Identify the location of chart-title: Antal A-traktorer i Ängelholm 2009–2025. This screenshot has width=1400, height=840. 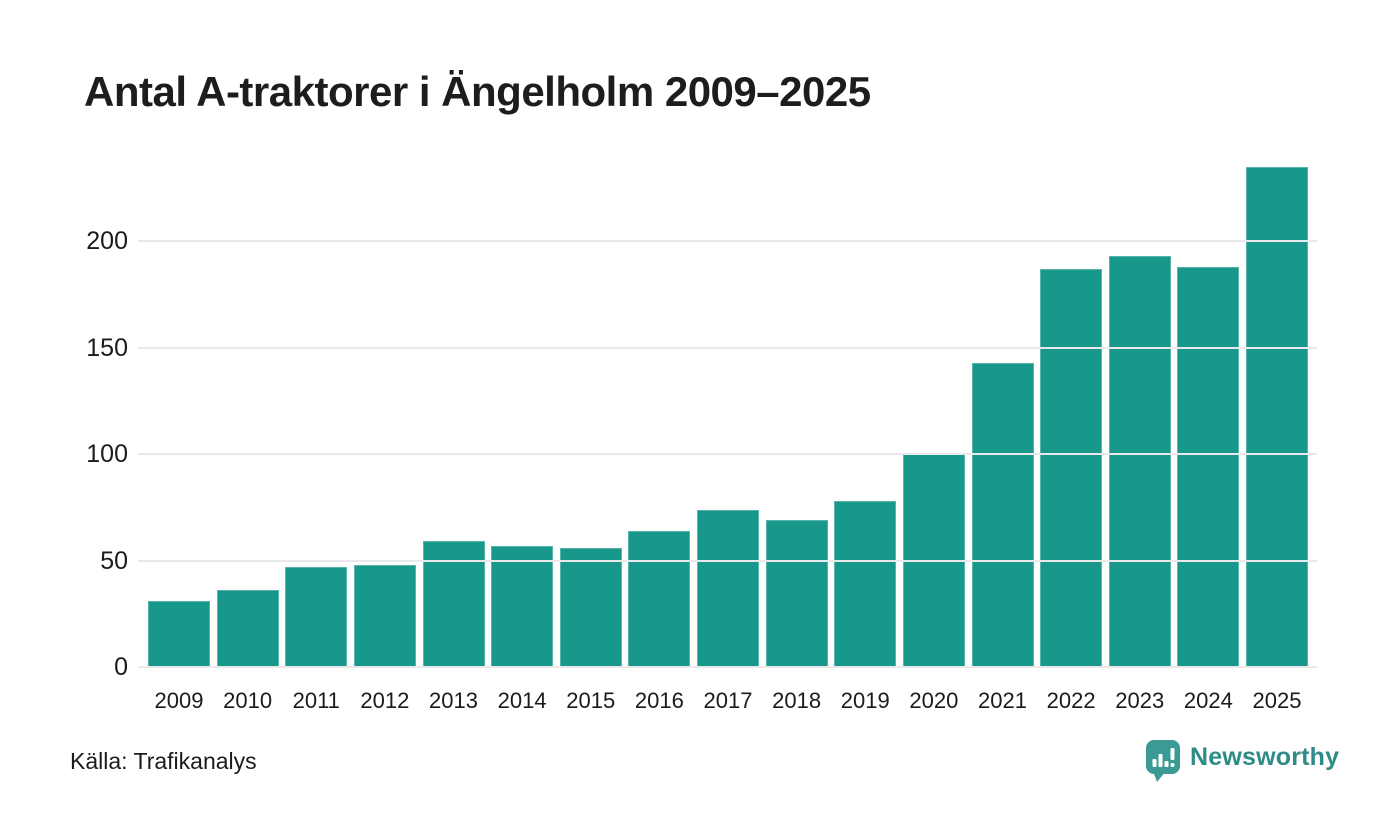
(477, 91).